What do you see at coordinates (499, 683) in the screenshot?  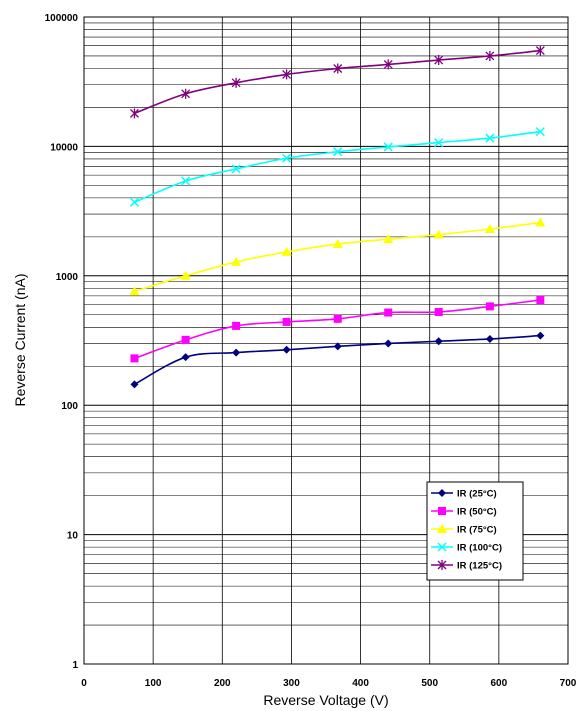 I see `x-tick-label: 600` at bounding box center [499, 683].